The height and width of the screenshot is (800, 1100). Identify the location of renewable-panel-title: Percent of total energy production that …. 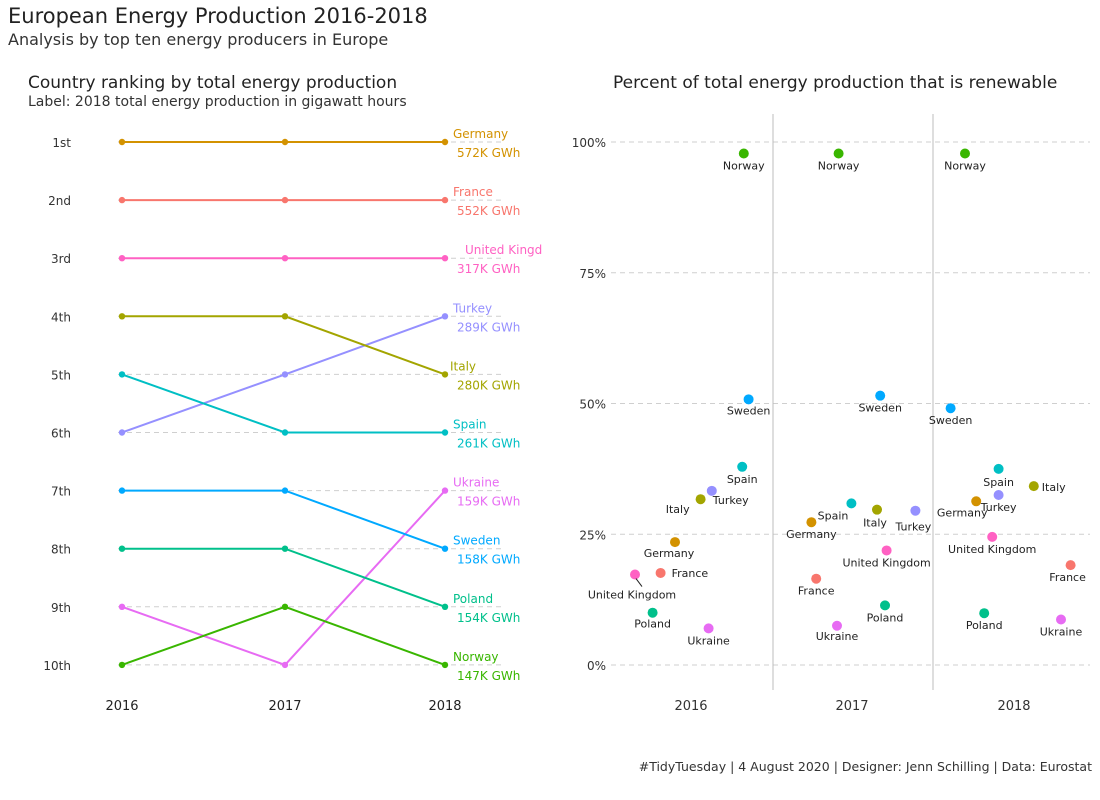
(835, 83).